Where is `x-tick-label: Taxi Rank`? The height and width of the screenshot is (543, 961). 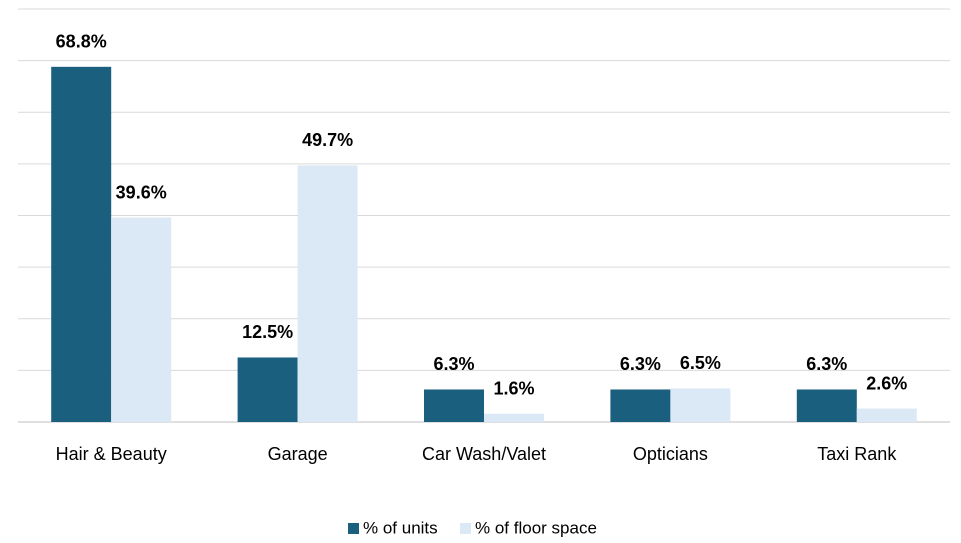
x-tick-label: Taxi Rank is located at coordinates (857, 454).